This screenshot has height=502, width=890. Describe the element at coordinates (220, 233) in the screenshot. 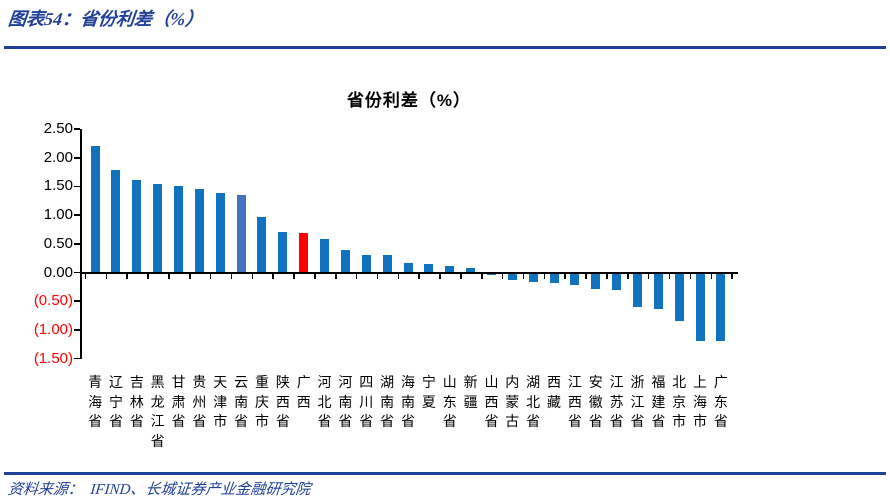

I see `bar-天津市` at that location.